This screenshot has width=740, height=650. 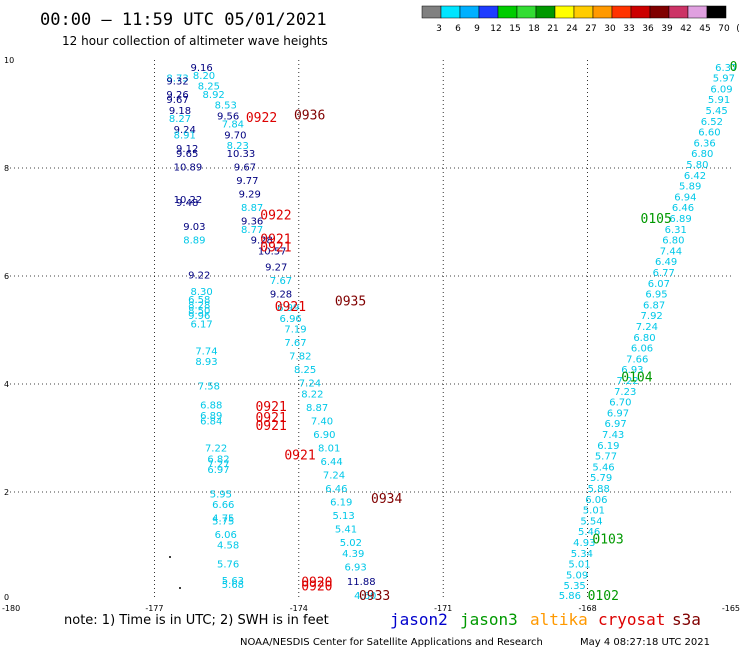 I want to click on swh-value-label: 6.84, so click(x=211, y=422).